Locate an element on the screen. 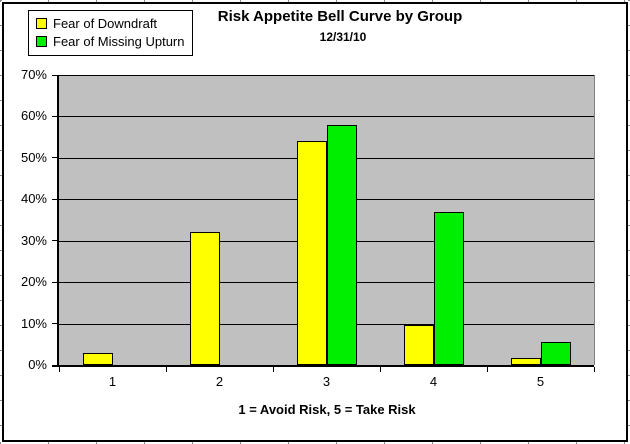  chart-subtitle: 12/31/10 is located at coordinates (343, 37).